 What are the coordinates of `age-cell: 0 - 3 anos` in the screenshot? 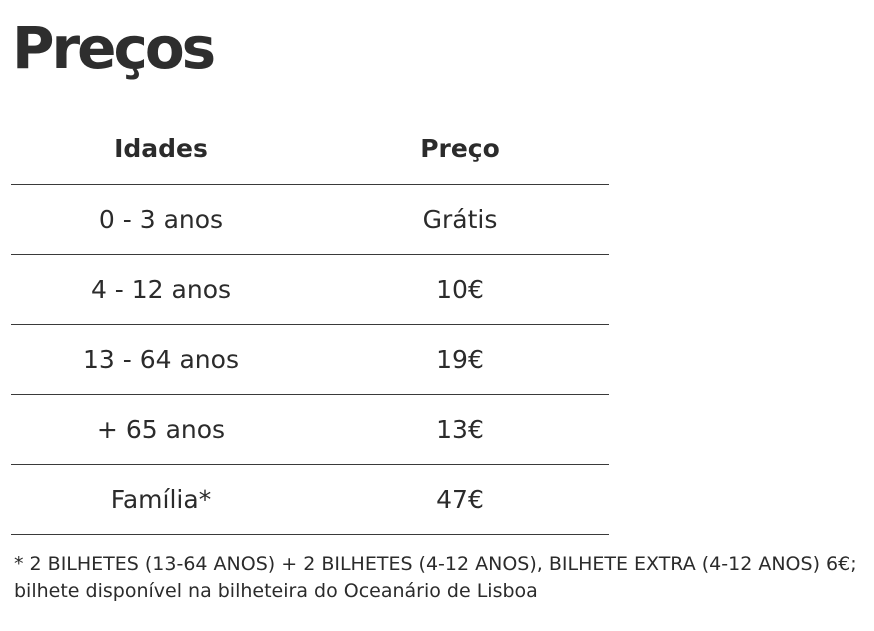 It's located at (161, 219).